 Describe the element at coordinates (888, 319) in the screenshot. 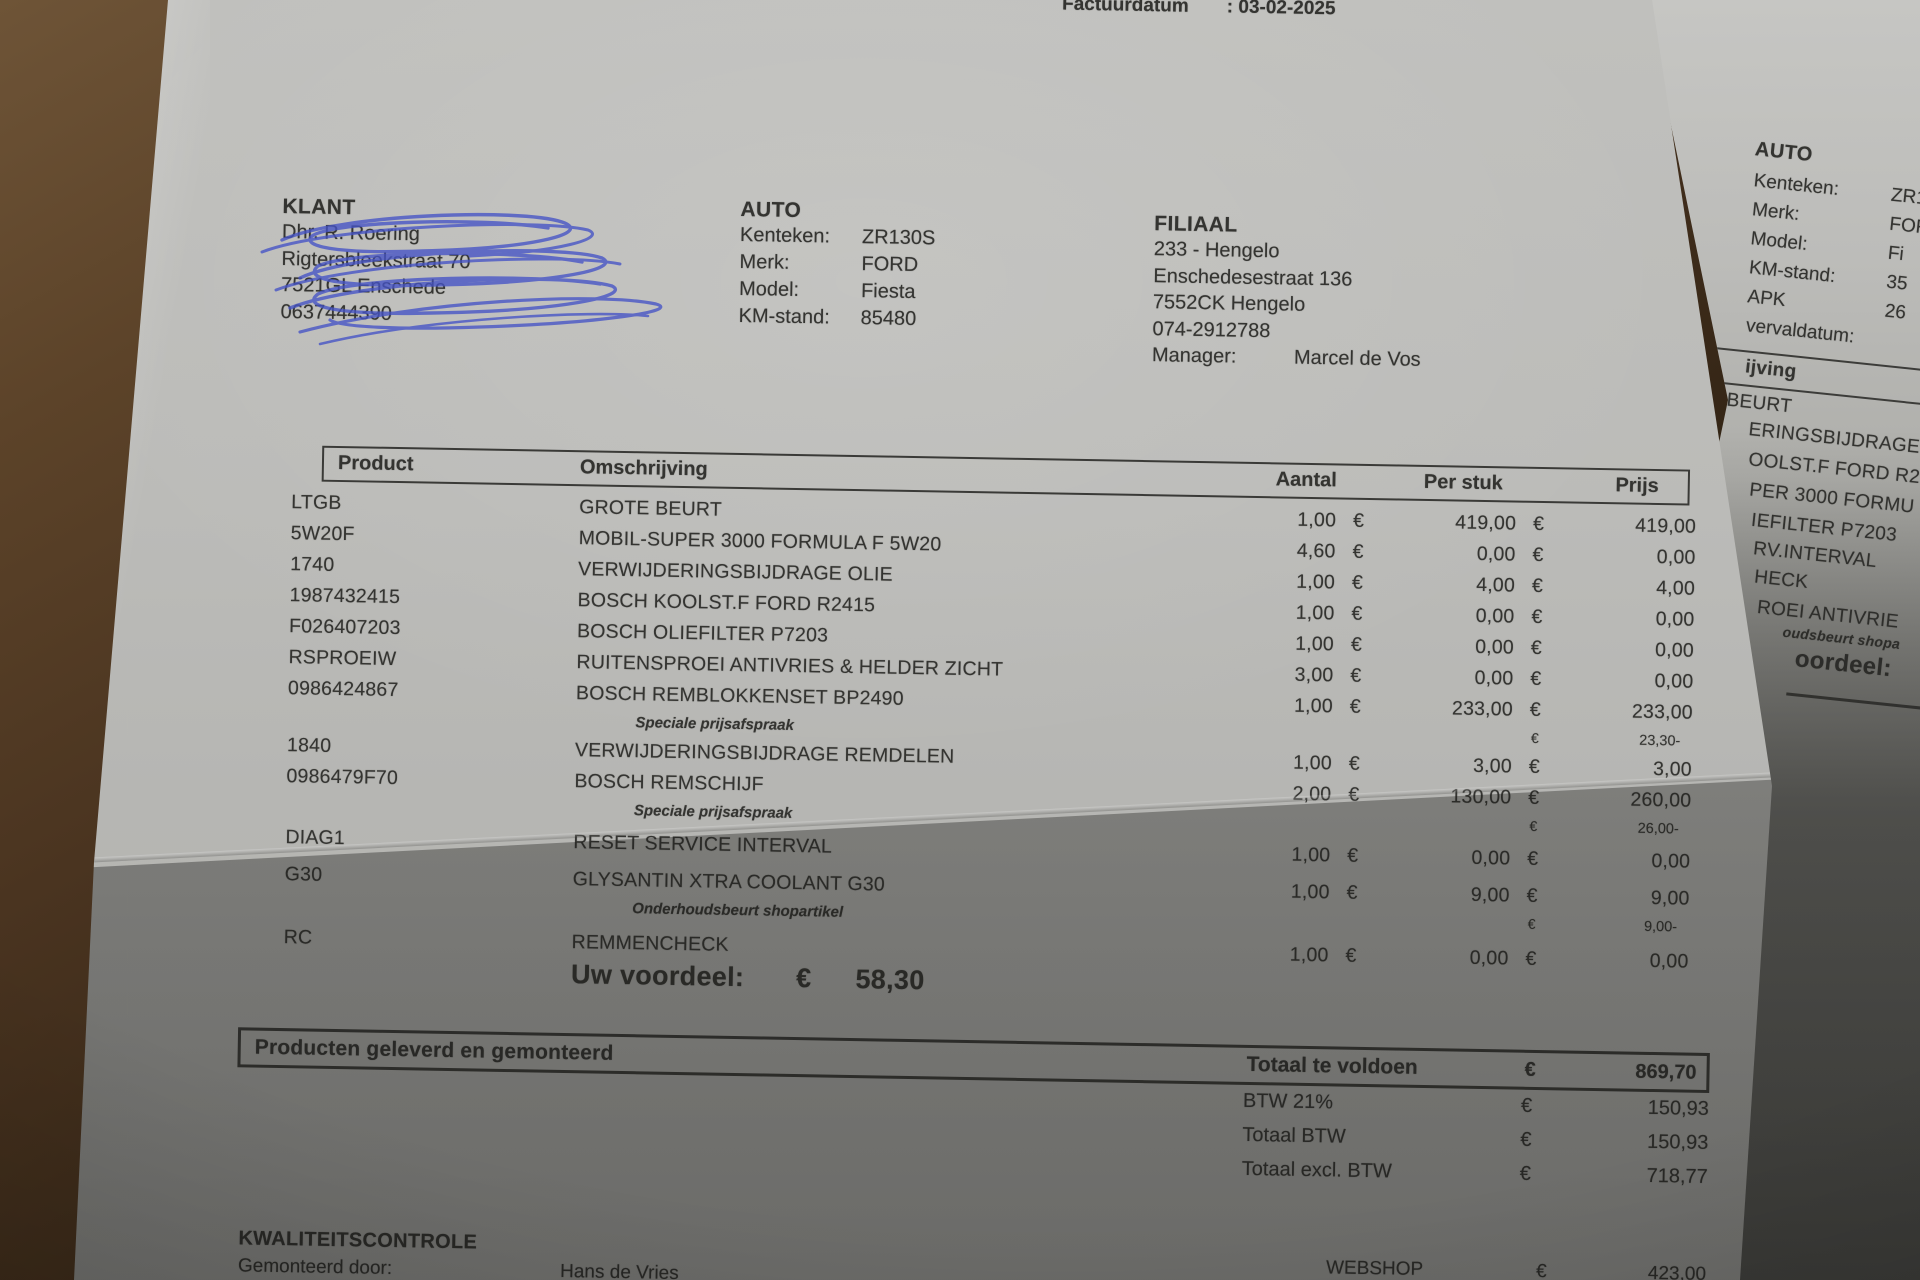

I see `vehicle-row-value: 85480` at that location.